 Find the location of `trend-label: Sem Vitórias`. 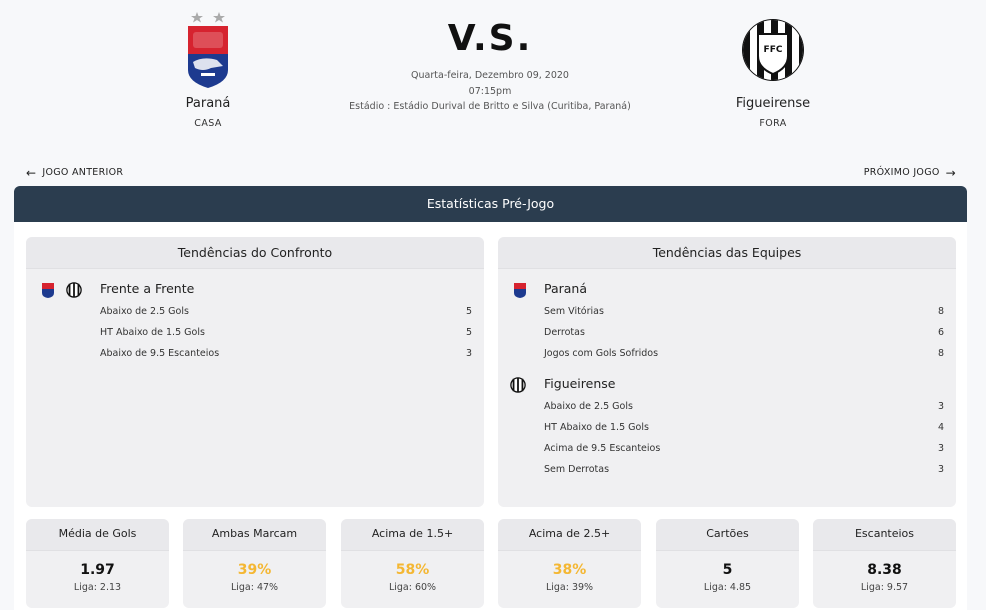

trend-label: Sem Vitórias is located at coordinates (574, 311).